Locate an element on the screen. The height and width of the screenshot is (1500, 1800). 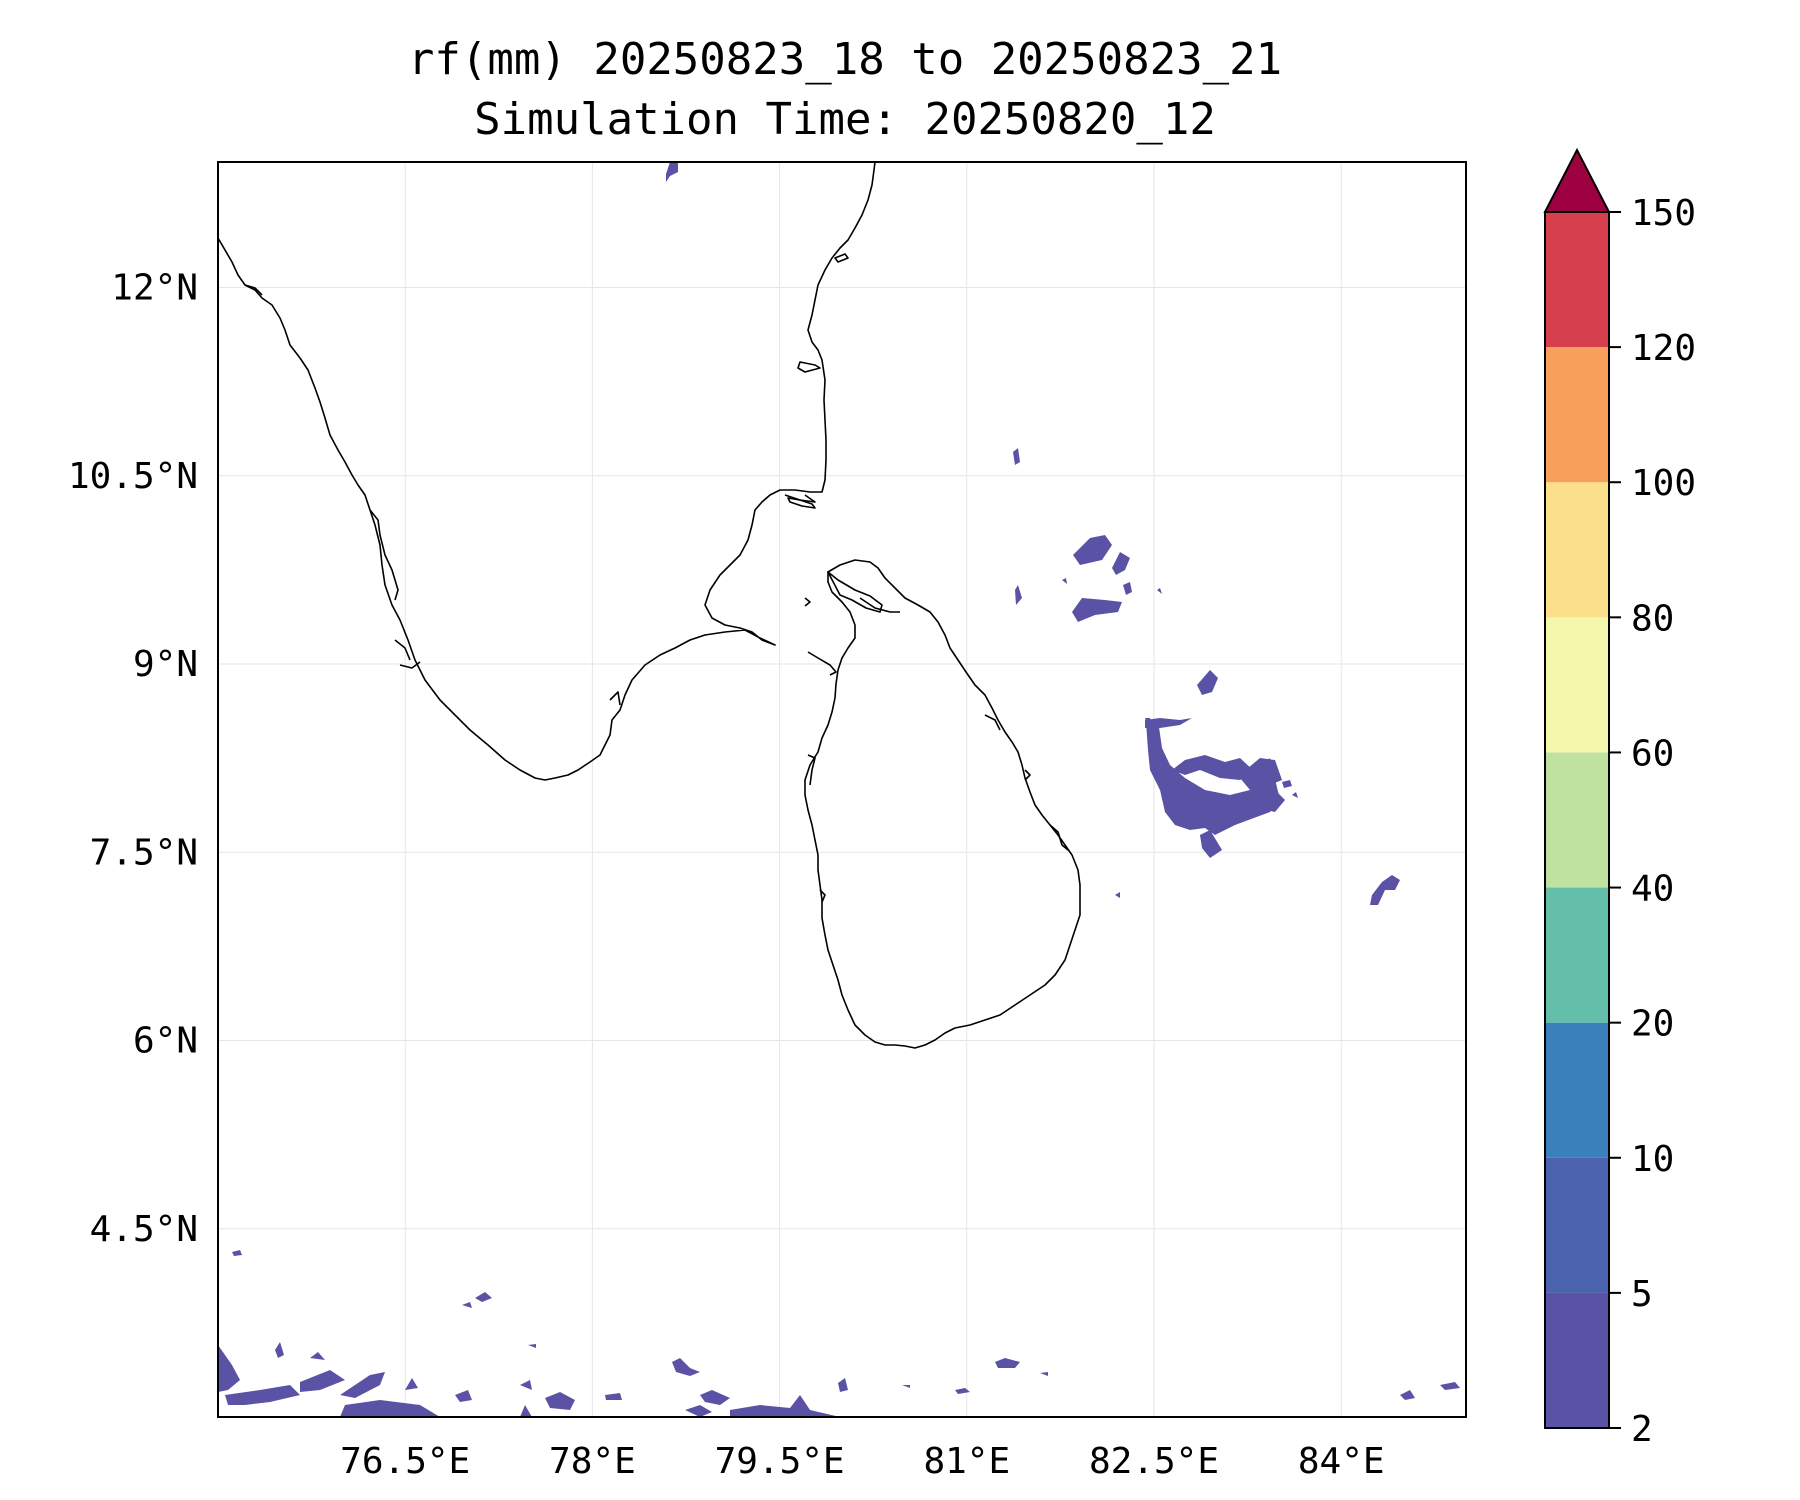
colorbar-tick-label: 40 is located at coordinates (1652, 889).